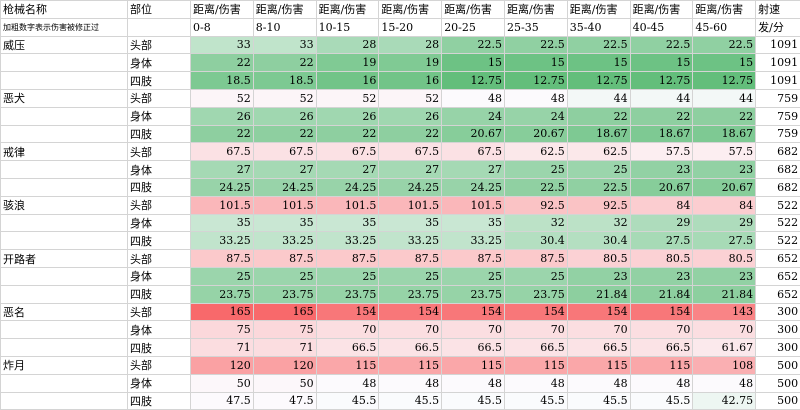  Describe the element at coordinates (284, 400) in the screenshot. I see `damage-cell: 47.5` at that location.